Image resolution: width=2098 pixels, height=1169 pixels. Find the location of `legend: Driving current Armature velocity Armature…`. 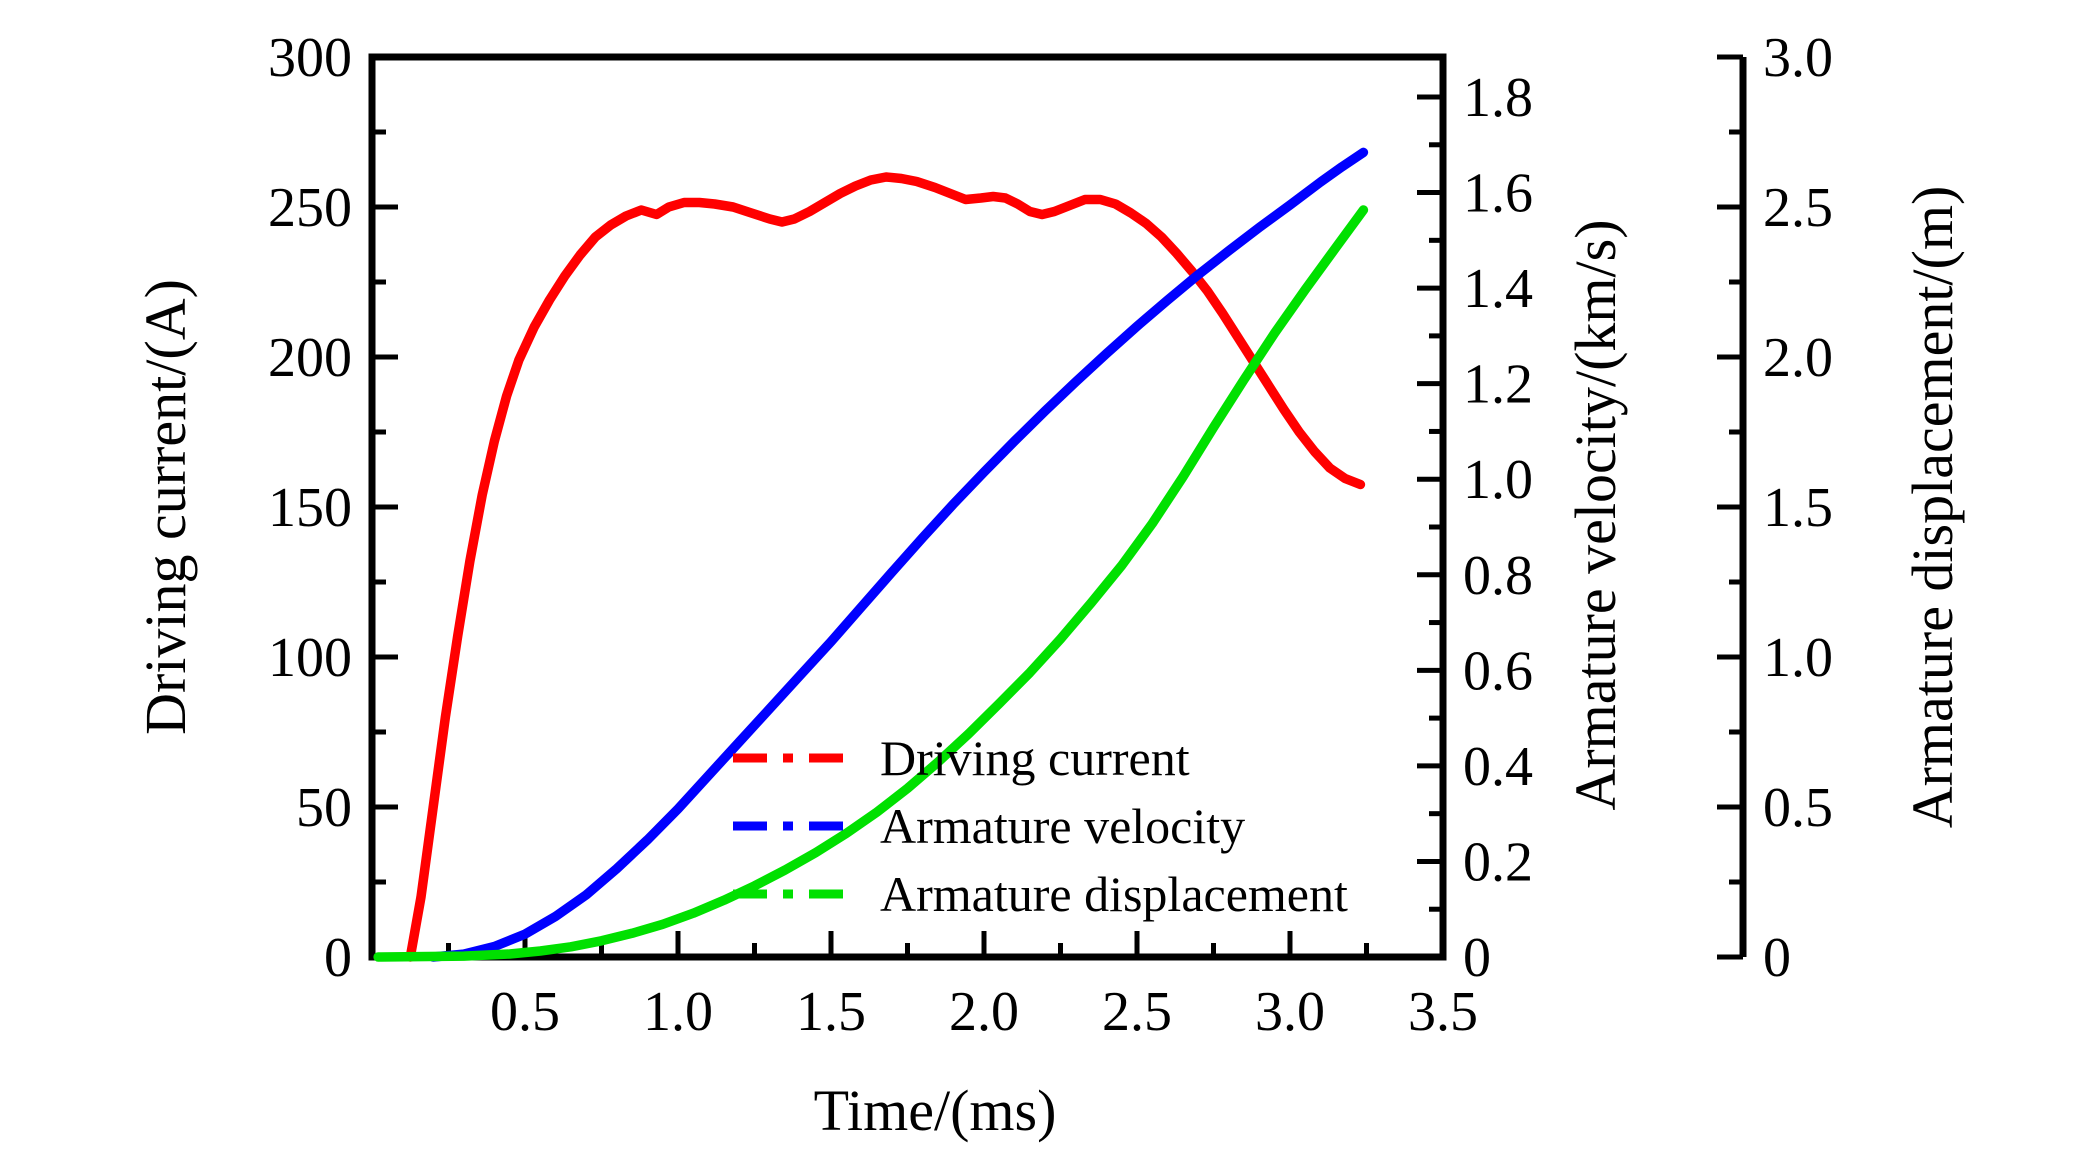

legend: Driving current Armature velocity Armature… is located at coordinates (1040, 826).